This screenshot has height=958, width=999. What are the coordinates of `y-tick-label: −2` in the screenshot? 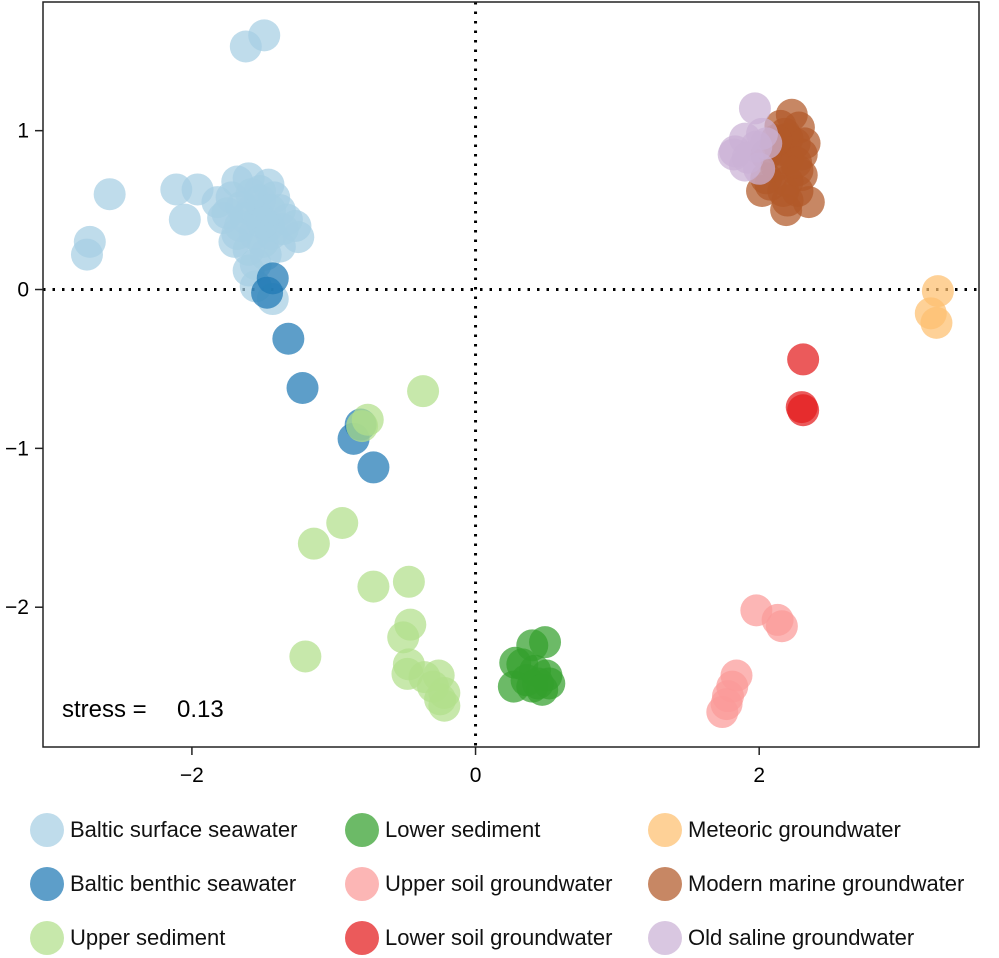 It's located at (17, 607).